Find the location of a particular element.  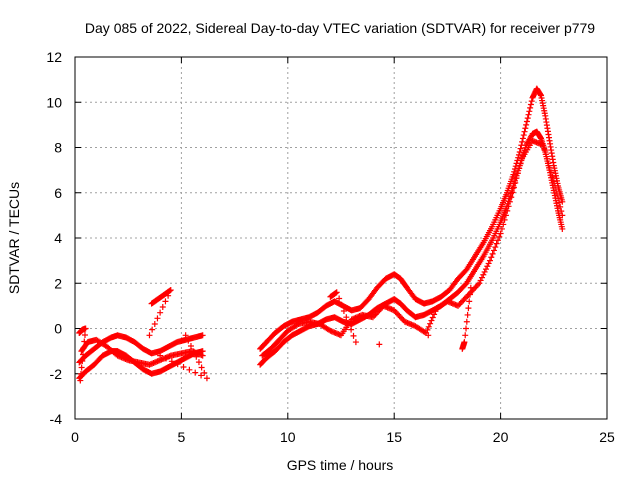

y-tick-label: 2 is located at coordinates (58, 283).